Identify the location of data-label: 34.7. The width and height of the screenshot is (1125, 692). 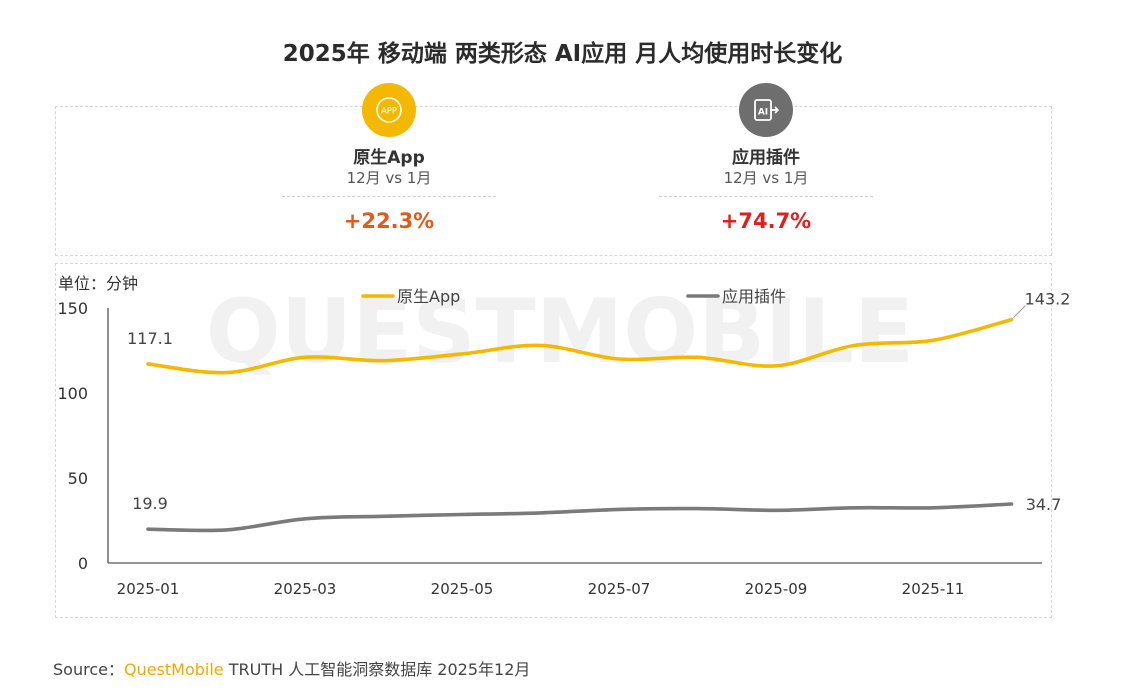
(1044, 504).